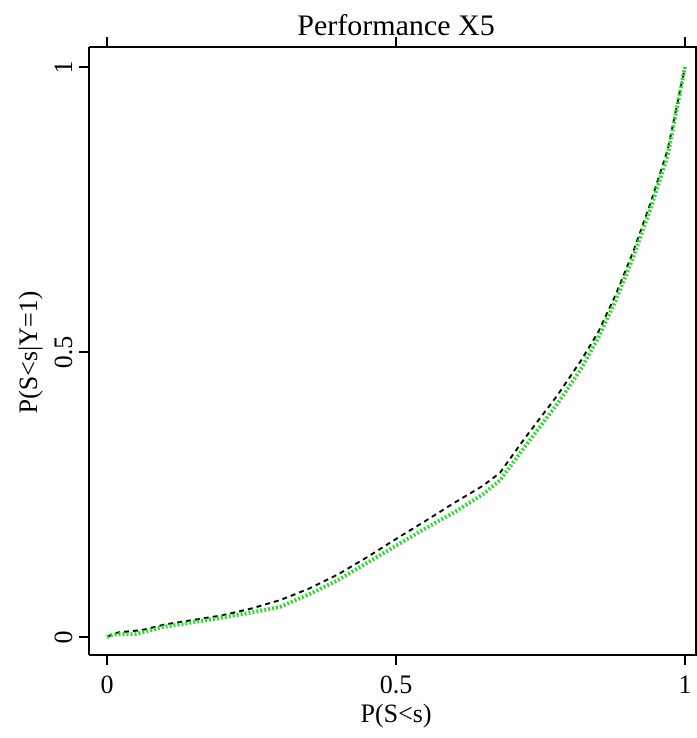 The width and height of the screenshot is (697, 738). What do you see at coordinates (395, 25) in the screenshot?
I see `chart-title: Performance X5` at bounding box center [395, 25].